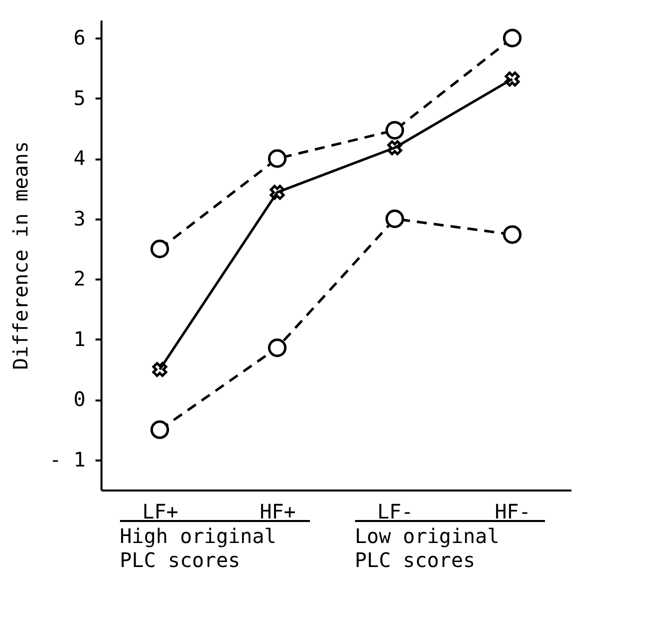 The width and height of the screenshot is (664, 636). Describe the element at coordinates (198, 548) in the screenshot. I see `text: High original PLC scores` at that location.